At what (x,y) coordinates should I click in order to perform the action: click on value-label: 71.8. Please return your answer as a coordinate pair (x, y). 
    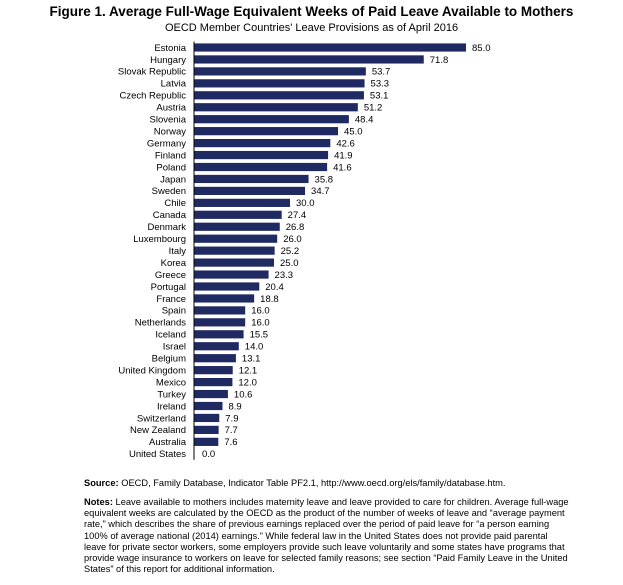
    Looking at the image, I should click on (439, 60).